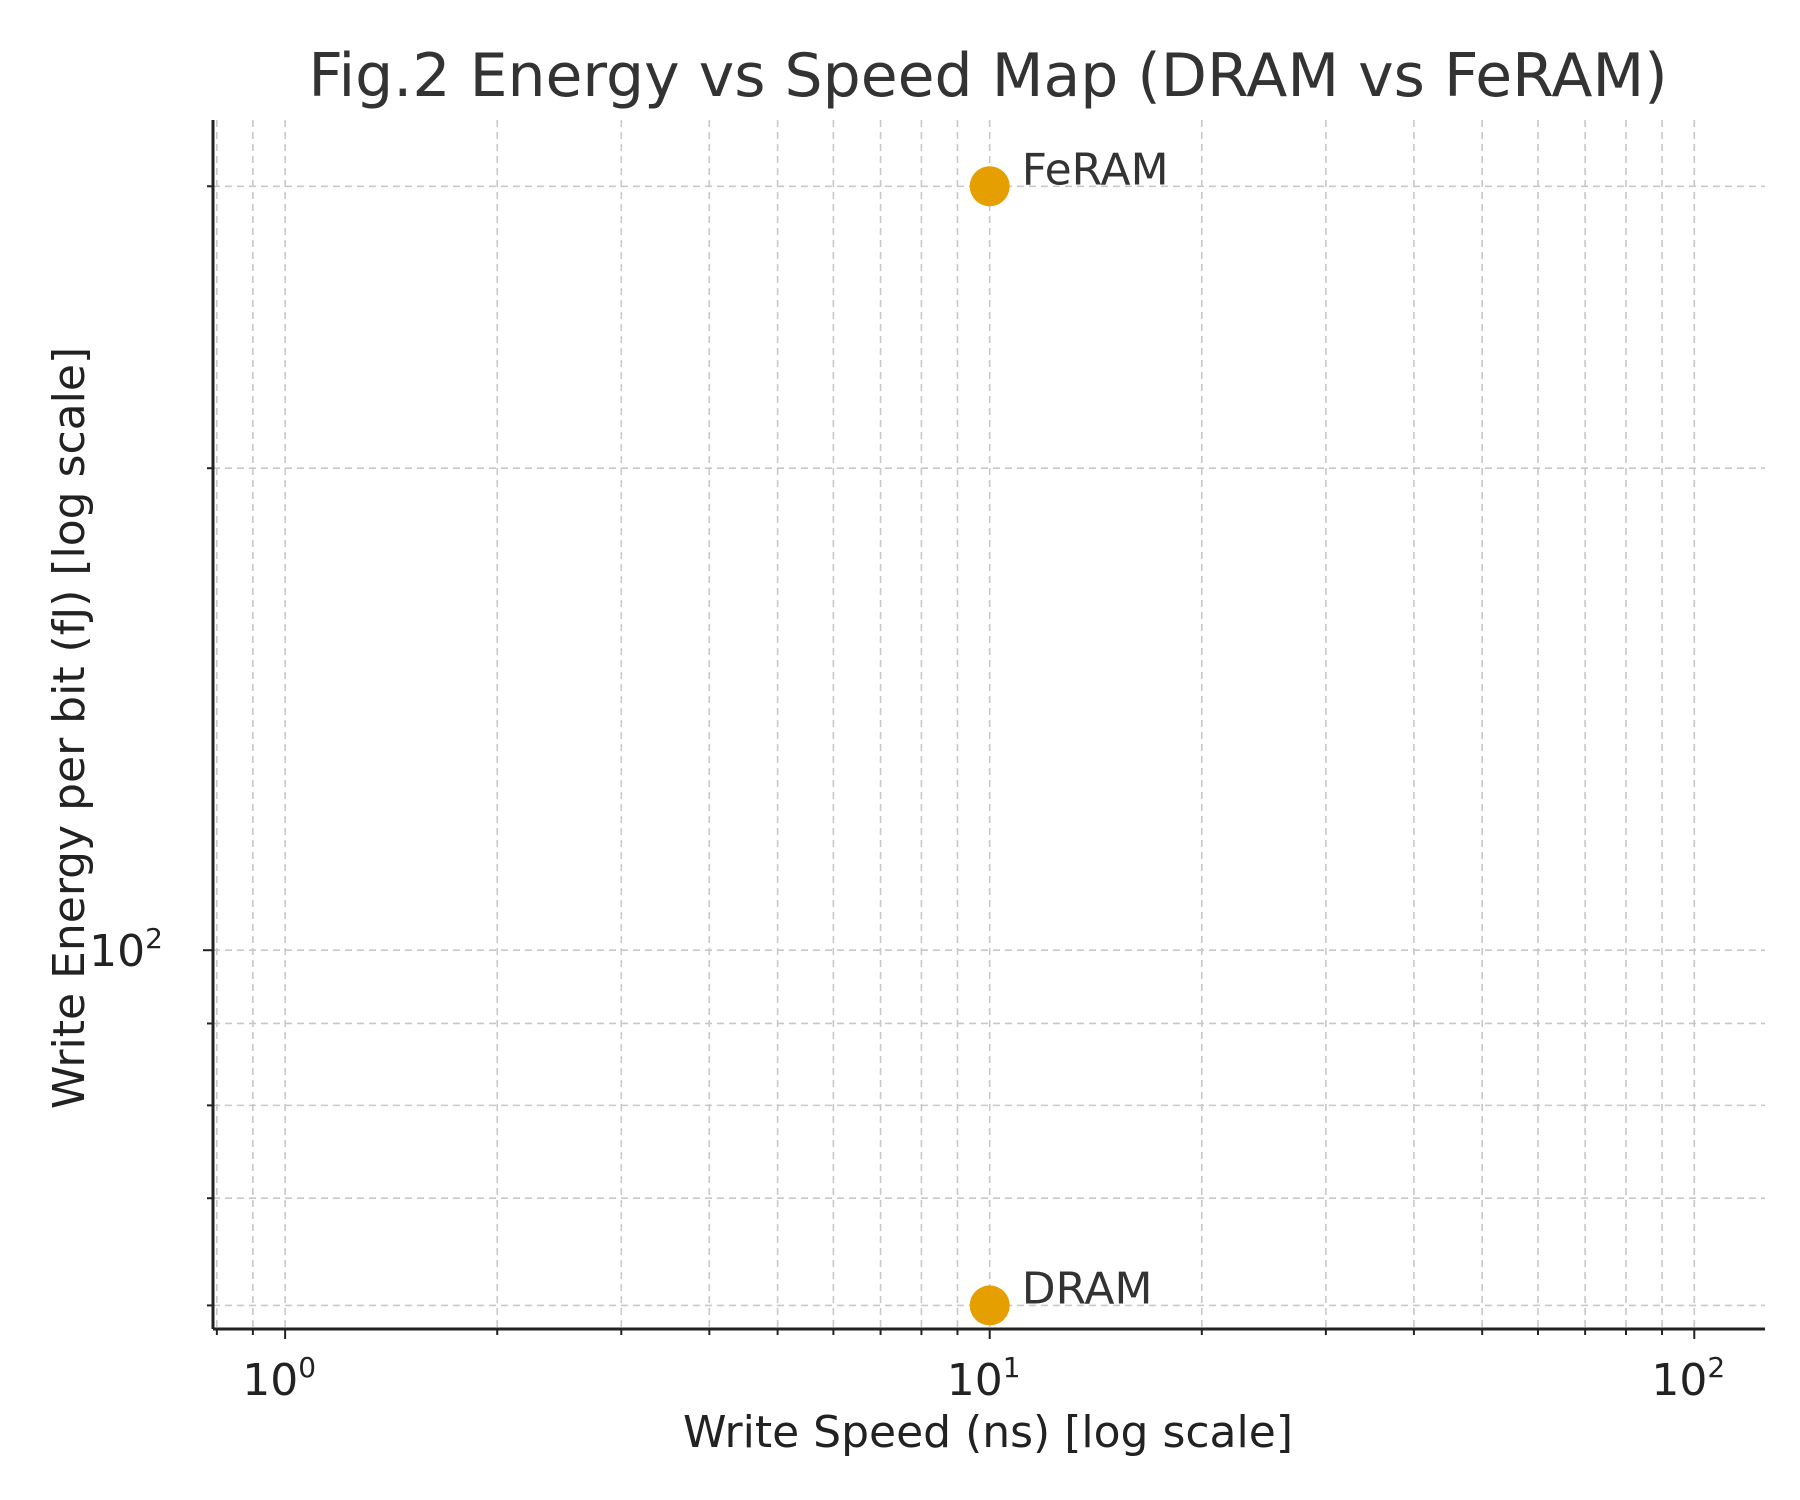 The height and width of the screenshot is (1500, 1800). Describe the element at coordinates (1069, 735) in the screenshot. I see `data-points: DRAM FeRAM` at that location.